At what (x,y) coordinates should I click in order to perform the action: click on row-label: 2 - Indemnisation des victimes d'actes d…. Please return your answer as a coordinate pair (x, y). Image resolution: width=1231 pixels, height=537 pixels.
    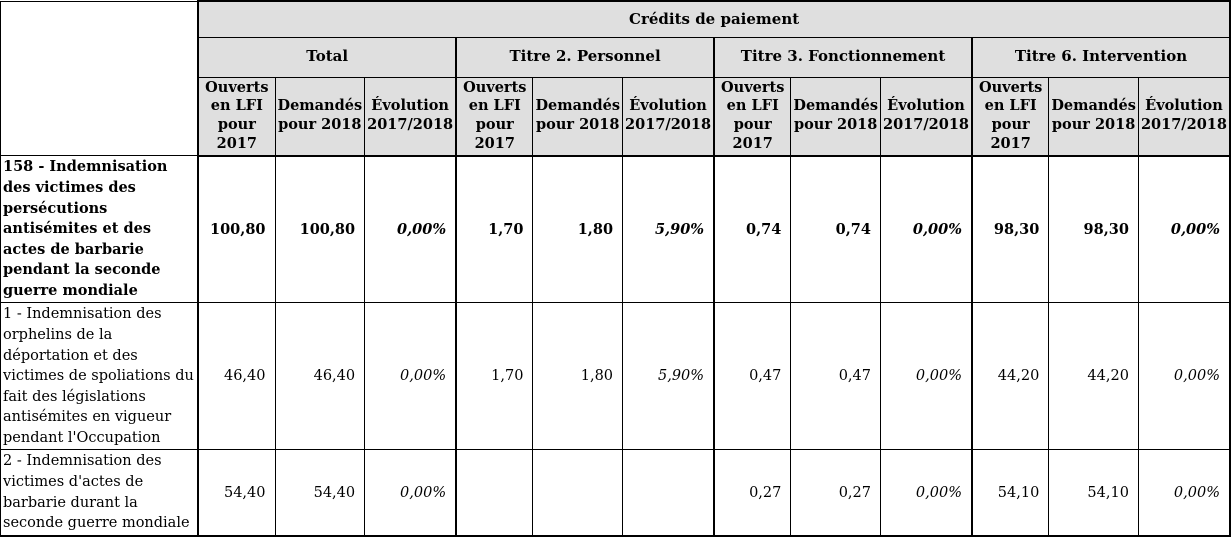
    Looking at the image, I should click on (99, 493).